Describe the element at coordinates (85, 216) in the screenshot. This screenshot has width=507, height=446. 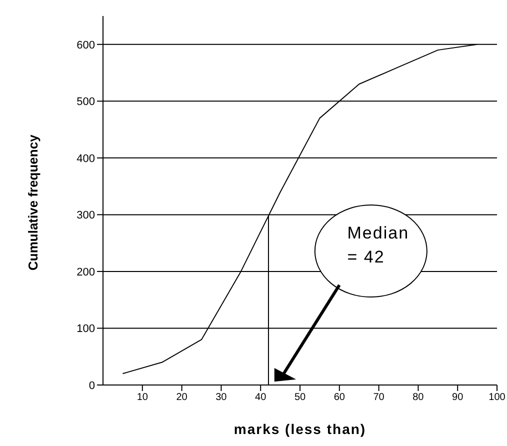
I see `y-tick-label: 300` at that location.